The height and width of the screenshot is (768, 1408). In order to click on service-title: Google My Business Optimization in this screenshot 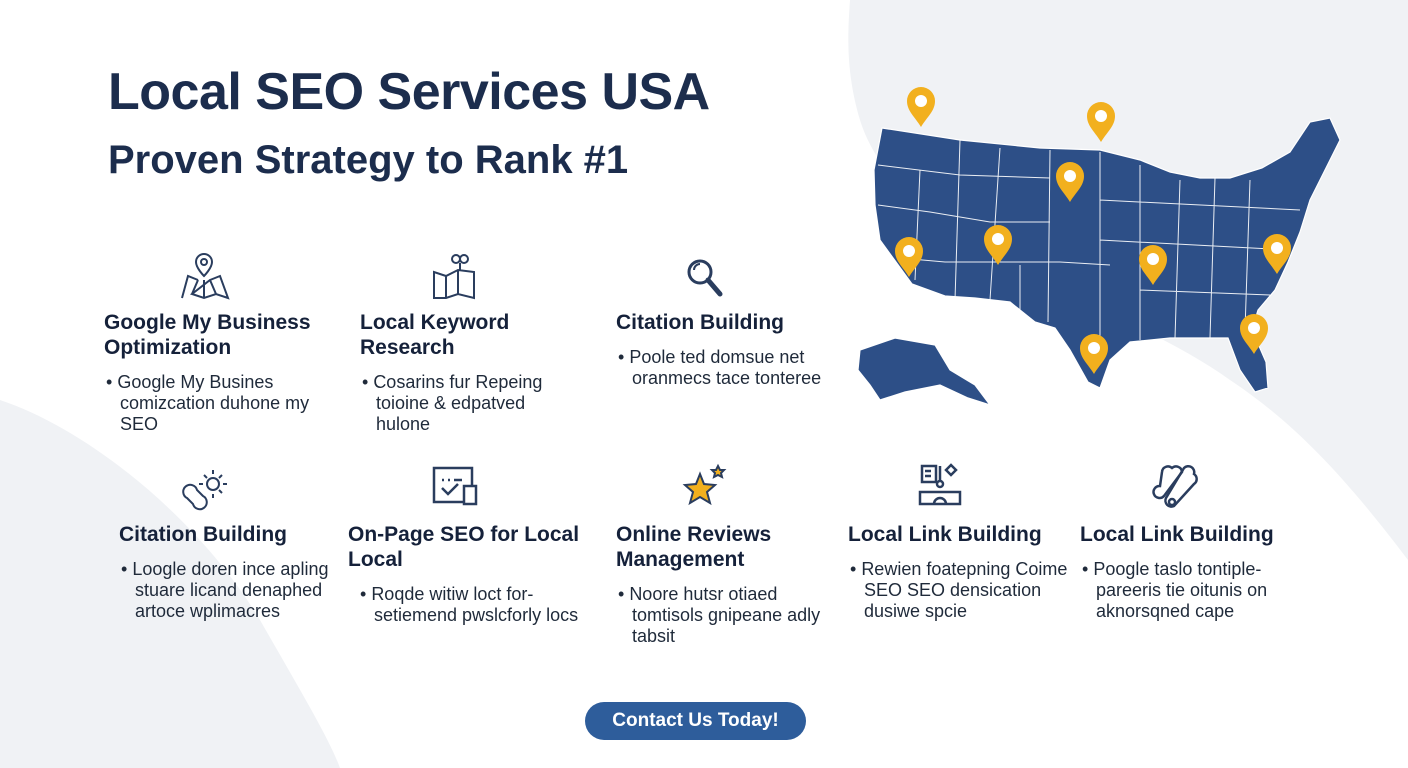, I will do `click(207, 335)`.